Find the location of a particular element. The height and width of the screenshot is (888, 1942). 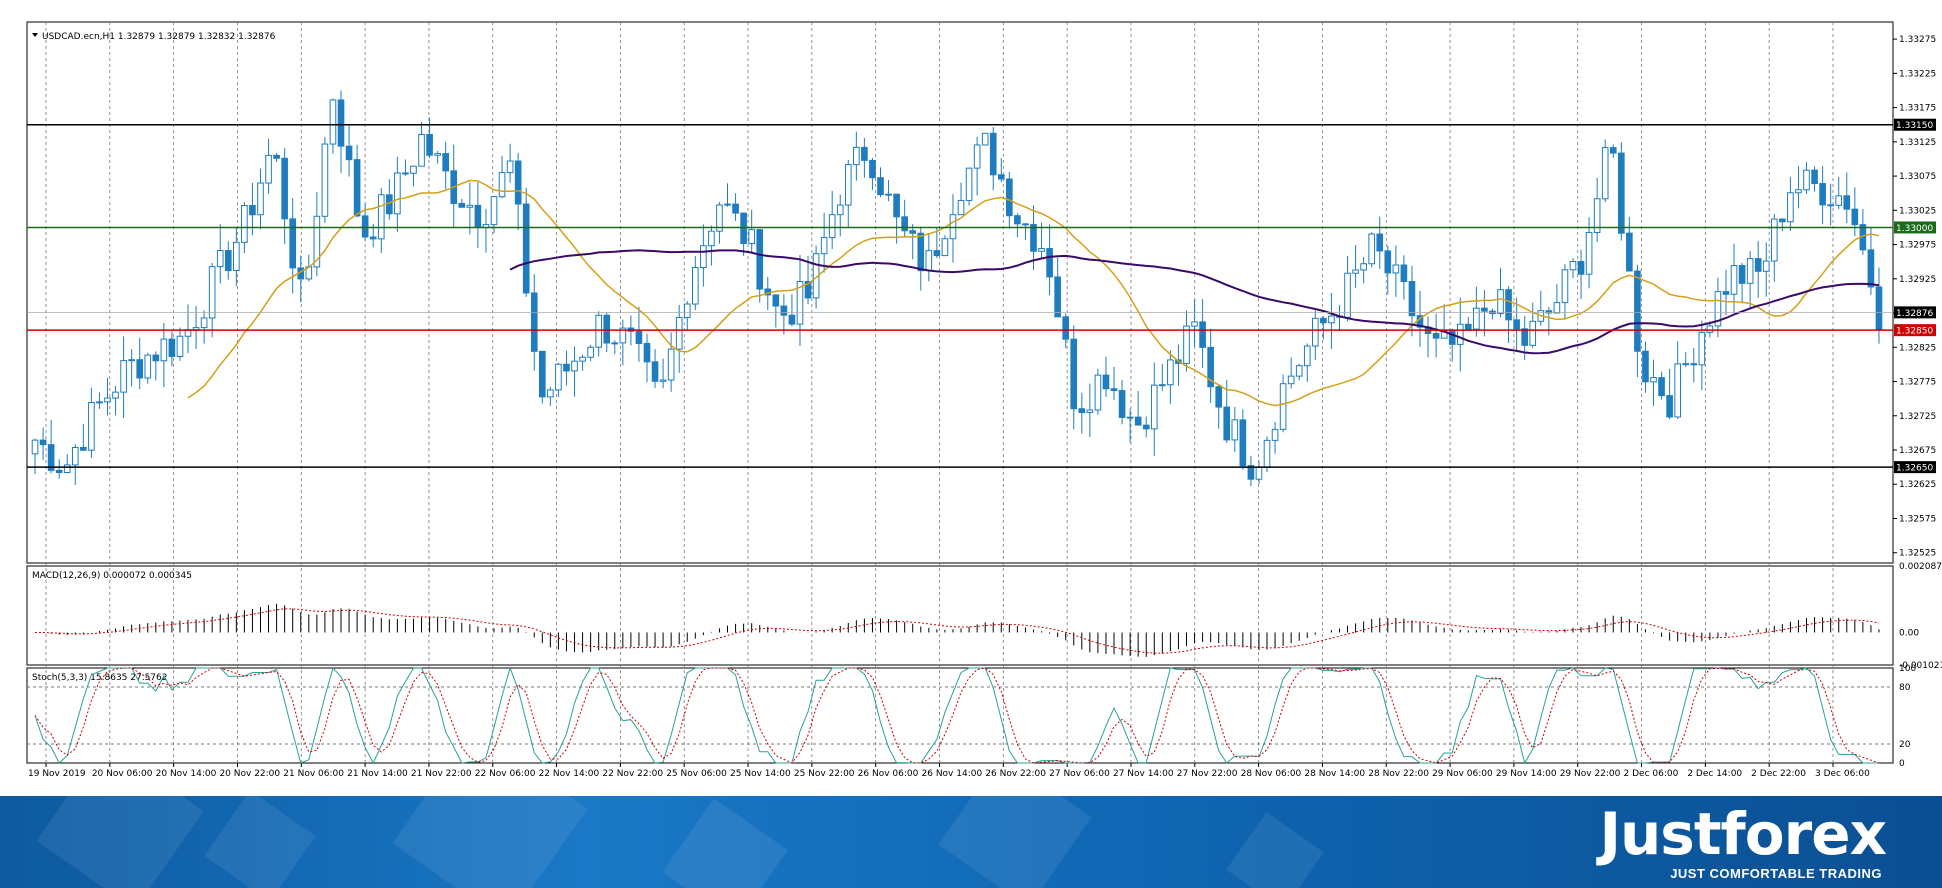

level-price-tag is located at coordinates (1915, 330).